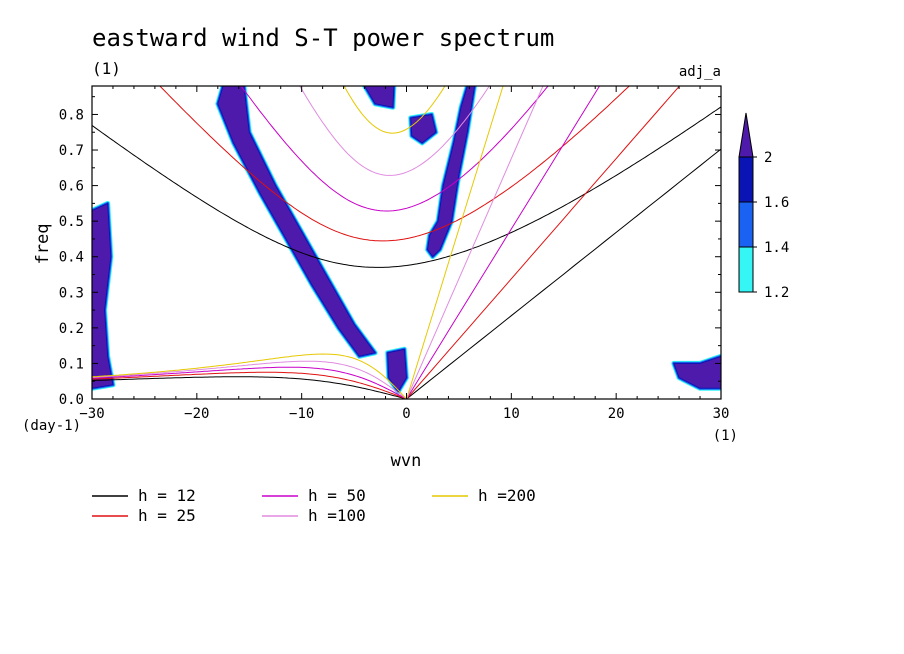 This screenshot has height=654, width=904. I want to click on x-tick-label: −30, so click(91, 414).